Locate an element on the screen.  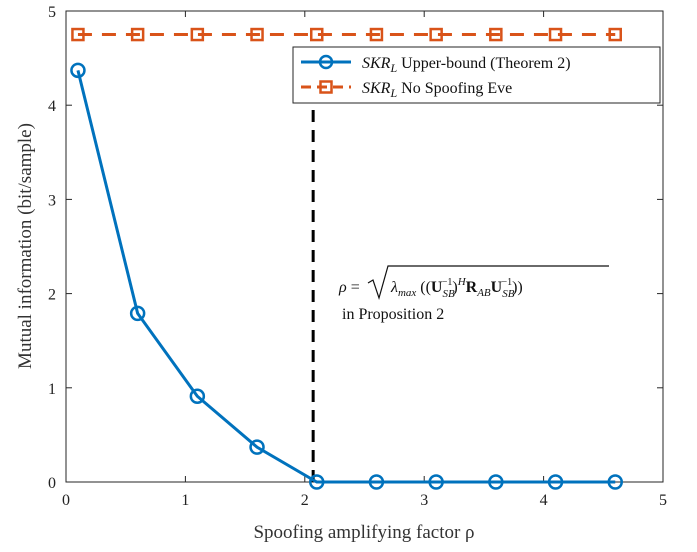
legend-box is located at coordinates (476, 75).